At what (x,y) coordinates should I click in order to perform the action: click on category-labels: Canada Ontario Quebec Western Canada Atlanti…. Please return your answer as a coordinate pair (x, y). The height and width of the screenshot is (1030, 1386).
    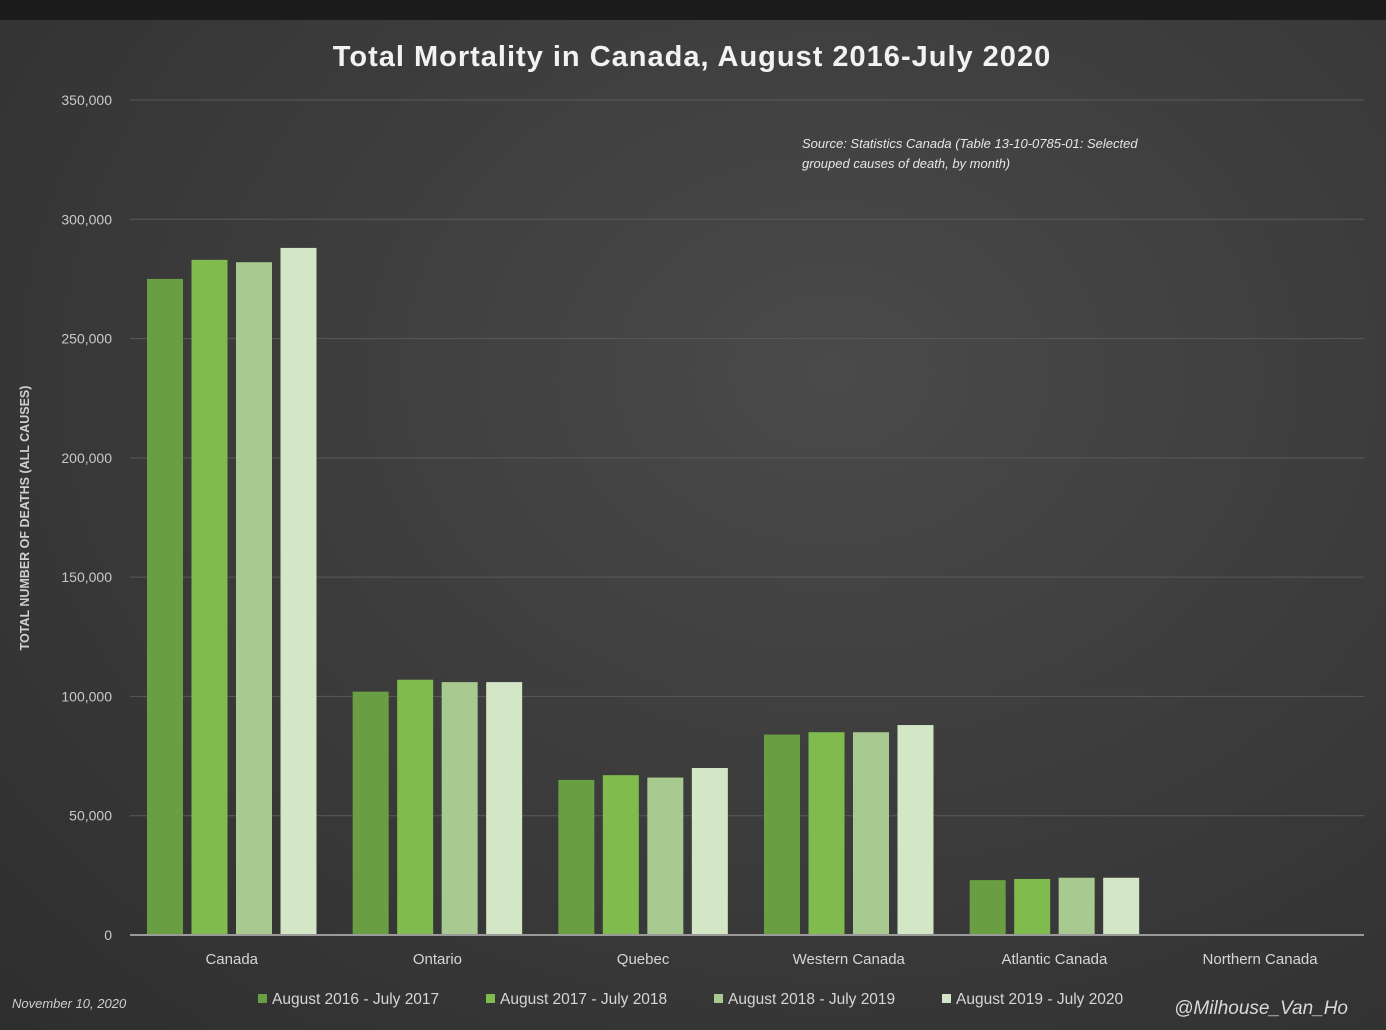
    Looking at the image, I should click on (761, 959).